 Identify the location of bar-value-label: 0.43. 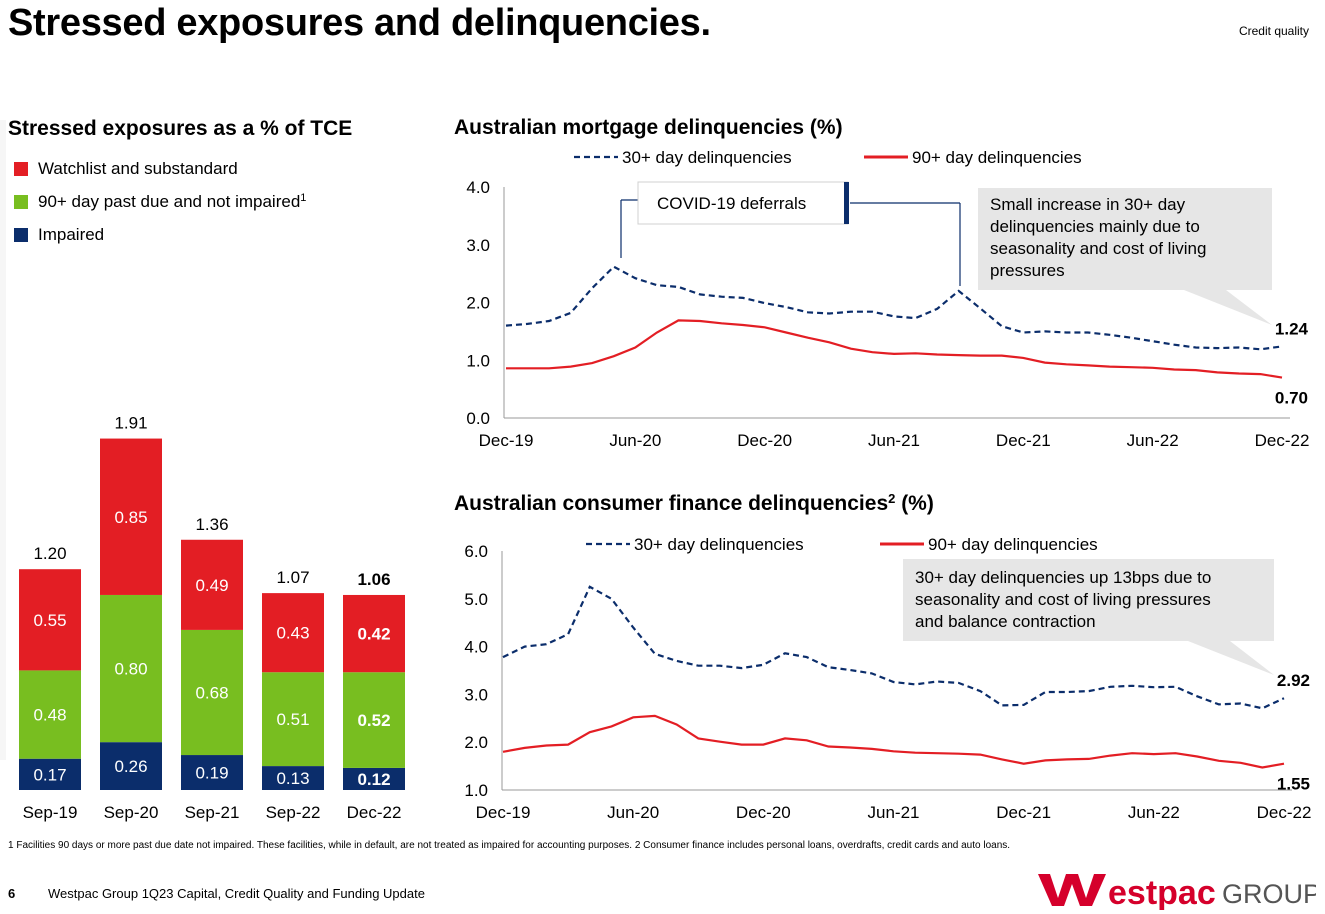
(292, 633).